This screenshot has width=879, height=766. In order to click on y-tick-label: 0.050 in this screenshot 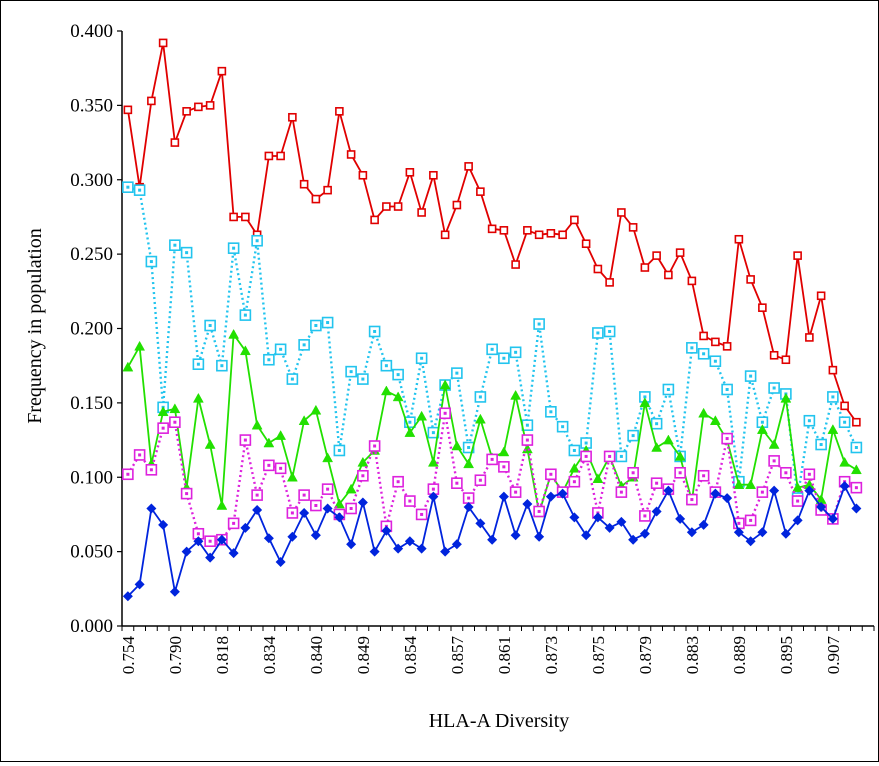, I will do `click(91, 552)`.